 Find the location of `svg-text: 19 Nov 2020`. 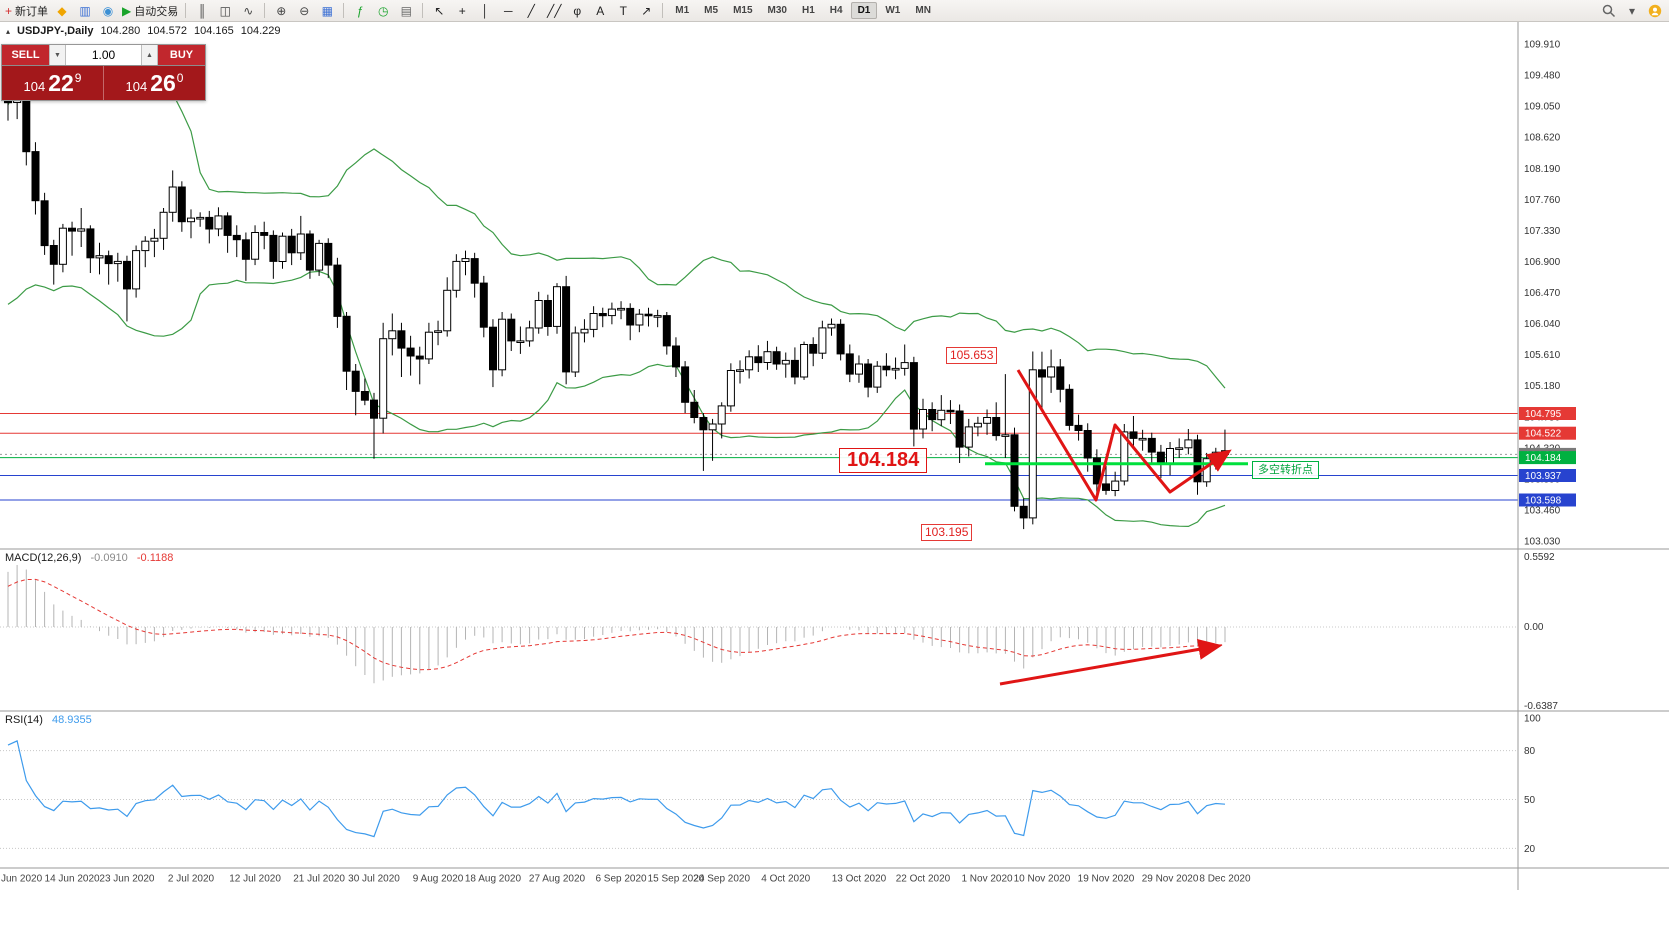

svg-text: 19 Nov 2020 is located at coordinates (1106, 879).